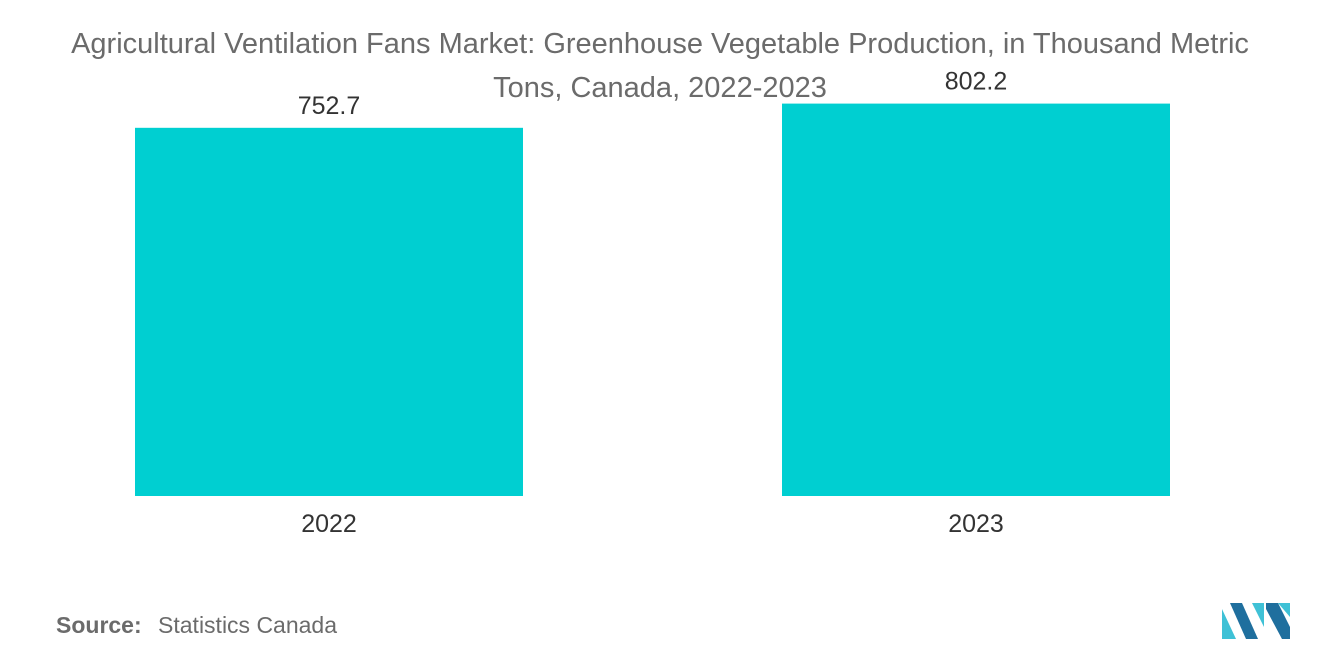  What do you see at coordinates (976, 524) in the screenshot?
I see `x-tick-label-2023: 2023` at bounding box center [976, 524].